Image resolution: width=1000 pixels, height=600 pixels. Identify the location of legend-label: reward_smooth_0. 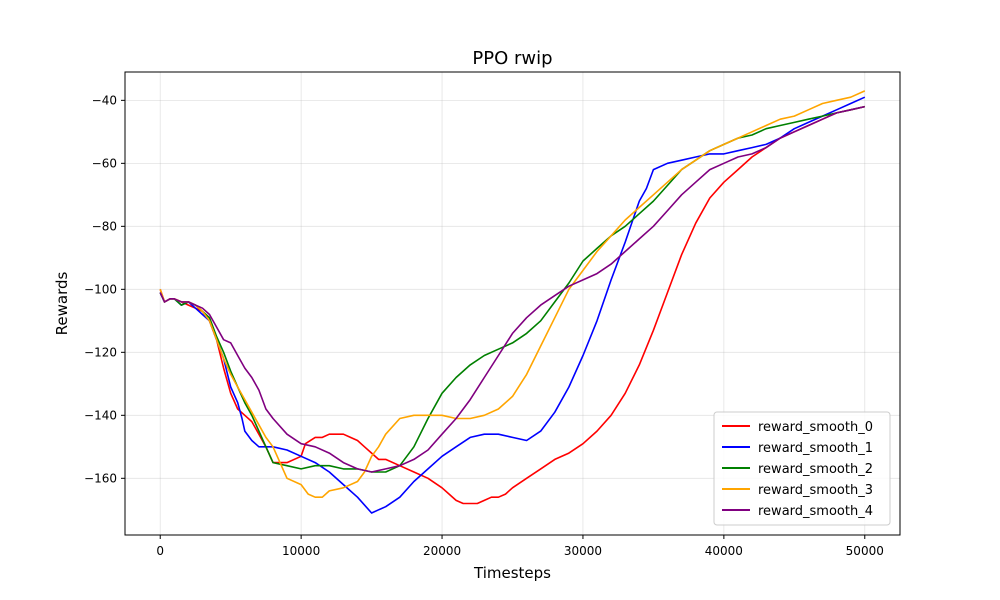
(815, 427).